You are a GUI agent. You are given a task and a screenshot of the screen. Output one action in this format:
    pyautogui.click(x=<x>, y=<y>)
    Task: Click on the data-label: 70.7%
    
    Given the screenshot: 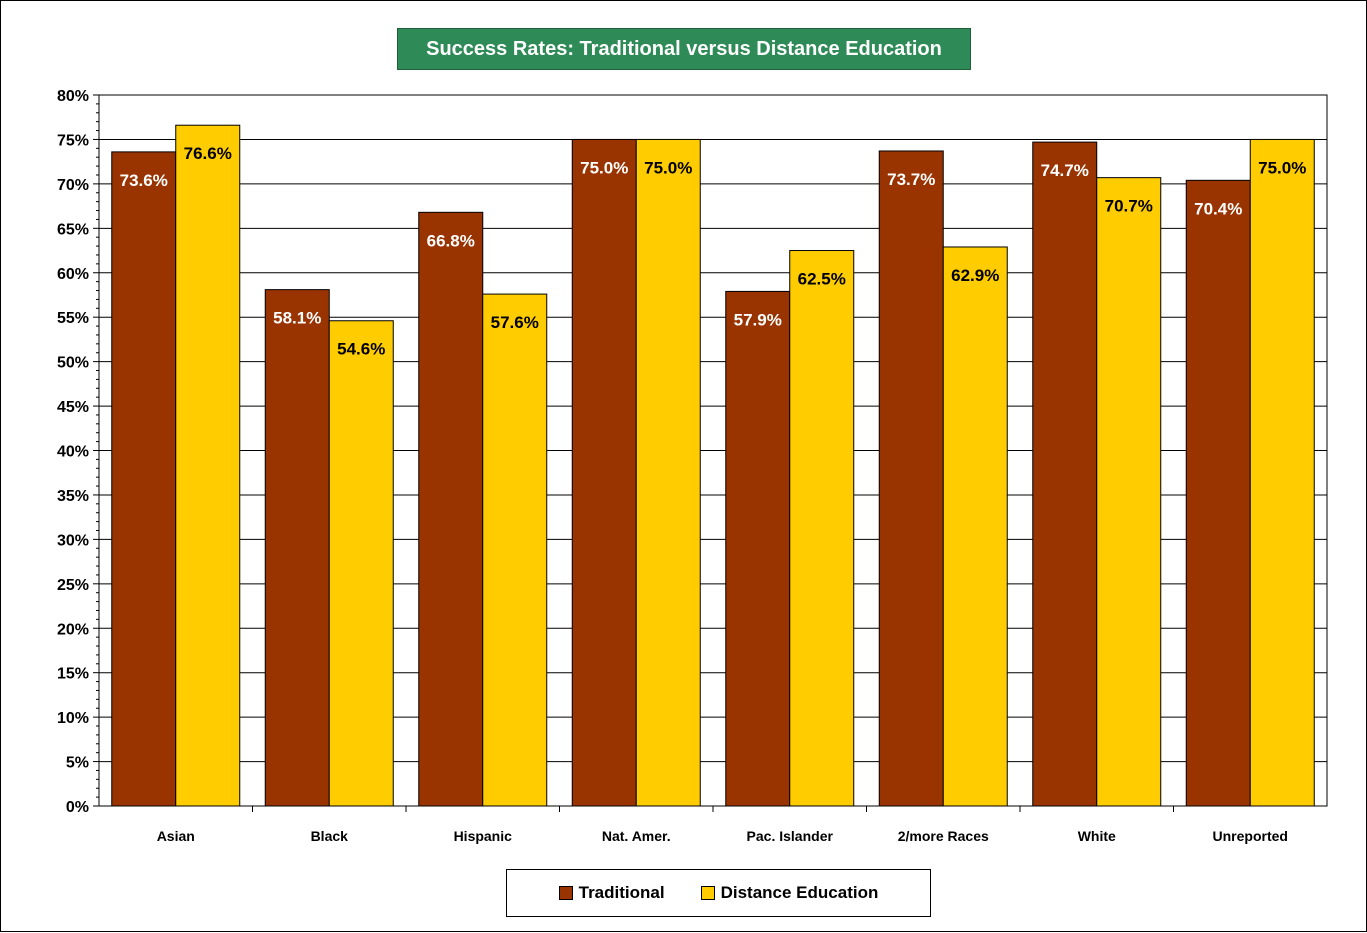 What is the action you would take?
    pyautogui.click(x=1129, y=206)
    